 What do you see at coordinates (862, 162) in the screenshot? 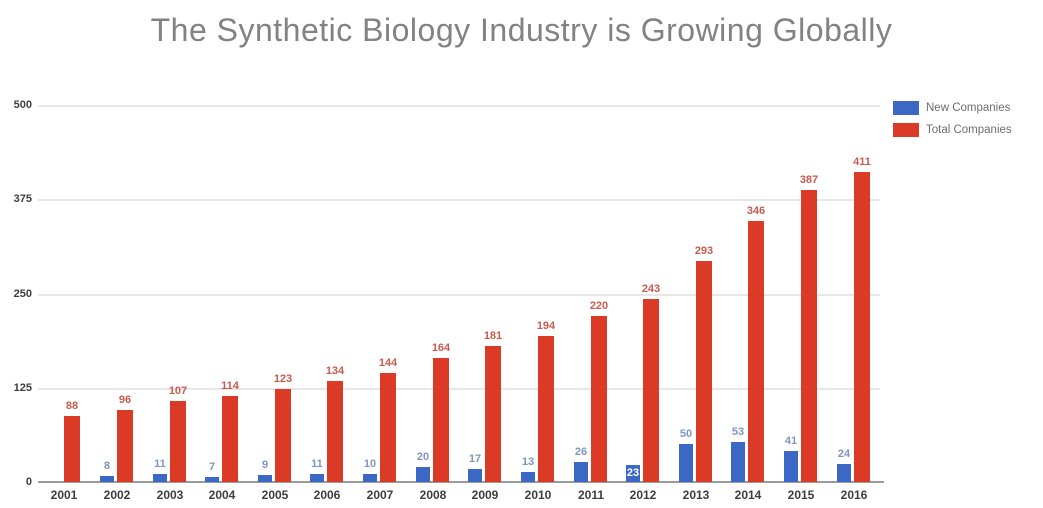
I see `bar-value-label: 411` at bounding box center [862, 162].